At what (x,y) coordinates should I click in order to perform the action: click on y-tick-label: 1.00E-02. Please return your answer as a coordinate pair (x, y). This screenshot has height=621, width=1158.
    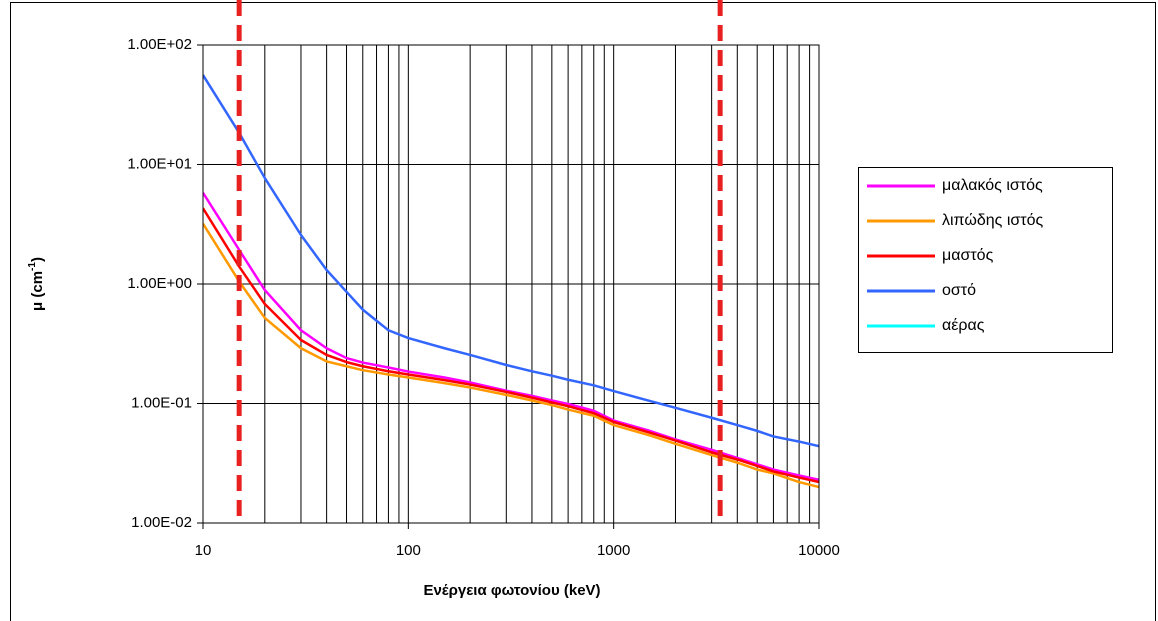
    Looking at the image, I should click on (161, 522).